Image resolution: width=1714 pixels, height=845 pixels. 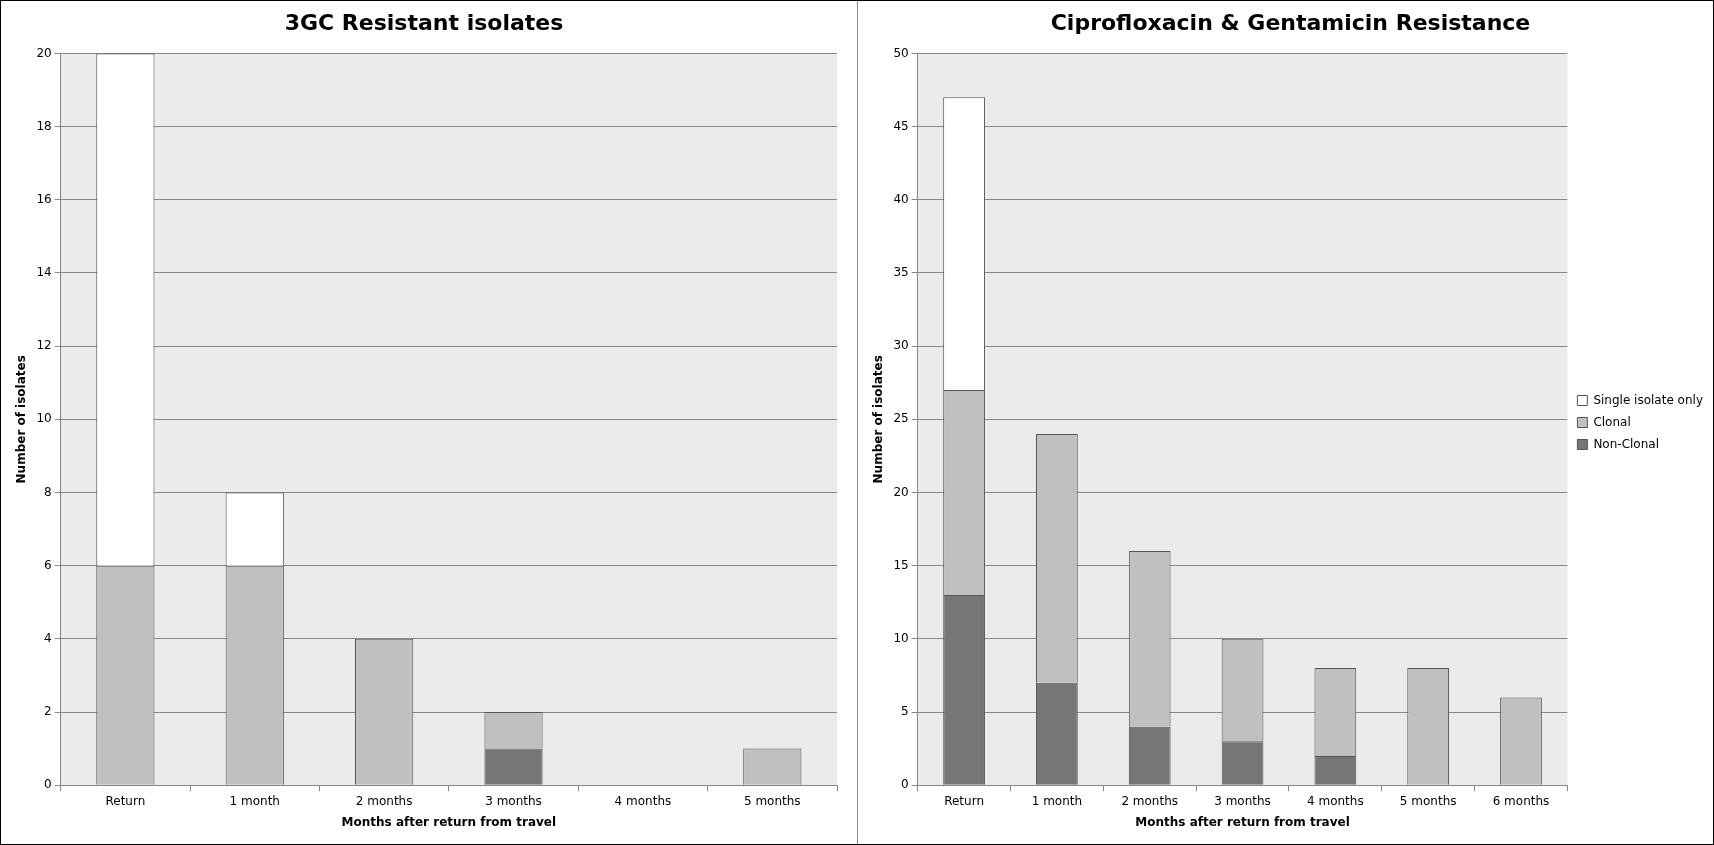 I want to click on y-tick-label: 16, so click(x=44, y=198).